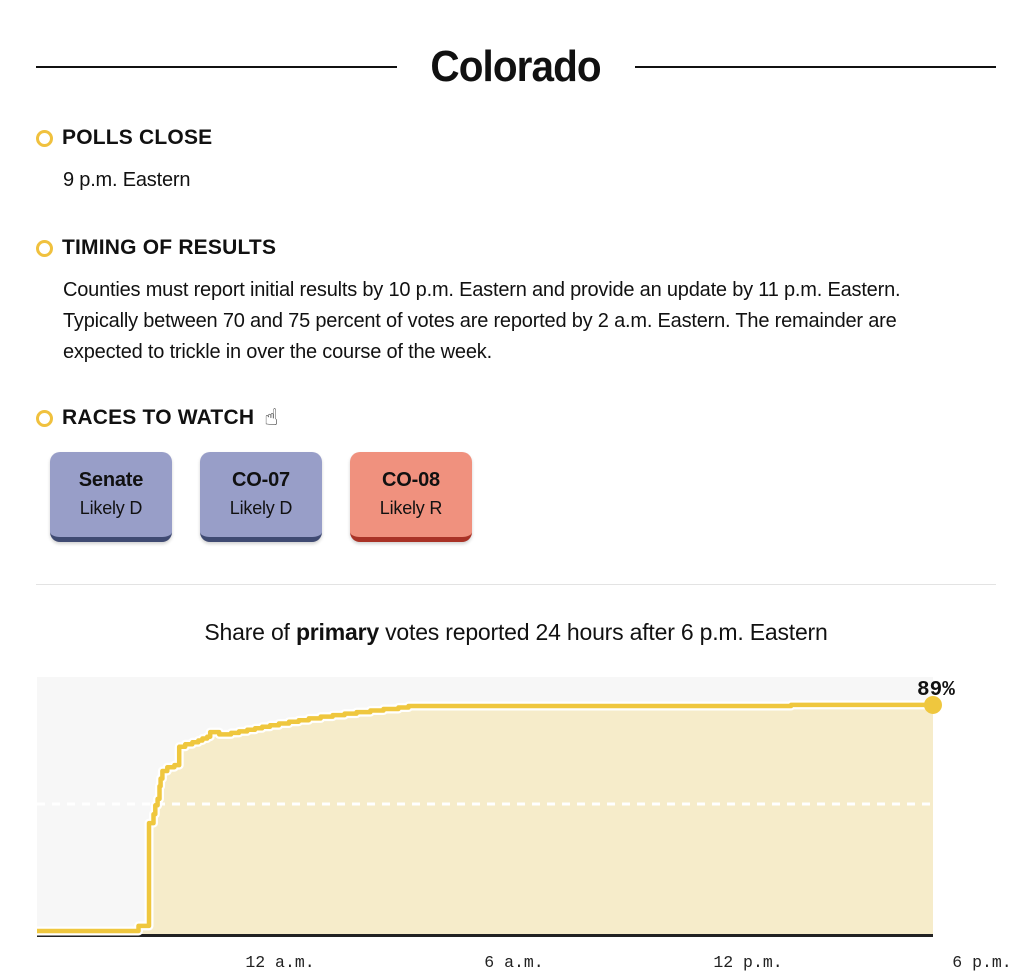  What do you see at coordinates (271, 417) in the screenshot?
I see `pointing-hand-icon: ☝` at bounding box center [271, 417].